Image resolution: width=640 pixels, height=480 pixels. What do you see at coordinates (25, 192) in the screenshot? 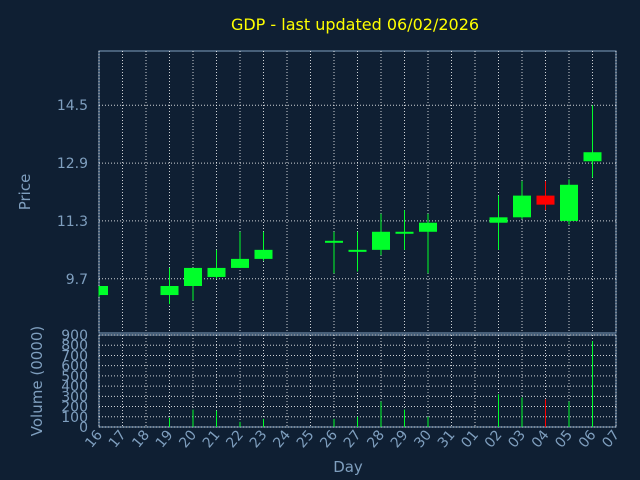
I see `price-axis-label: Price` at bounding box center [25, 192].